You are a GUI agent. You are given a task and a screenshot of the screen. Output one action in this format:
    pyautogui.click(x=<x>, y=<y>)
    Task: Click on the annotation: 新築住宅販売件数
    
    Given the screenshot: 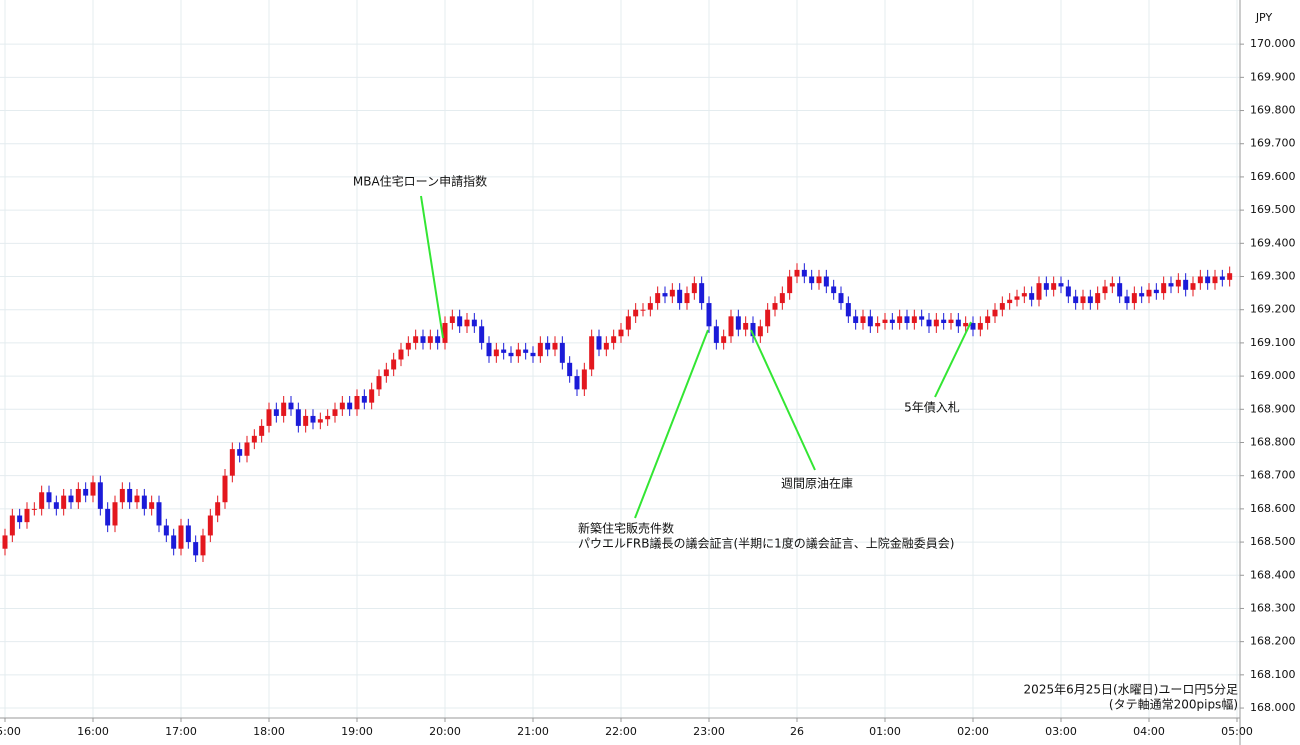 What is the action you would take?
    pyautogui.click(x=626, y=528)
    